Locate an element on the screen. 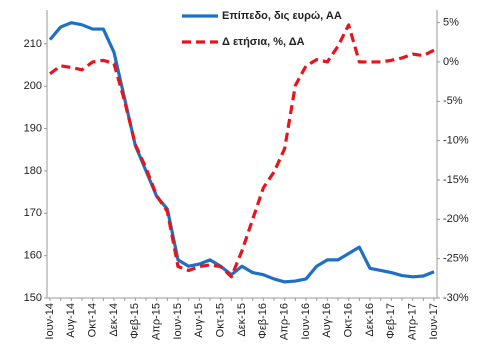  y-tick-label: 210 is located at coordinates (33, 44).